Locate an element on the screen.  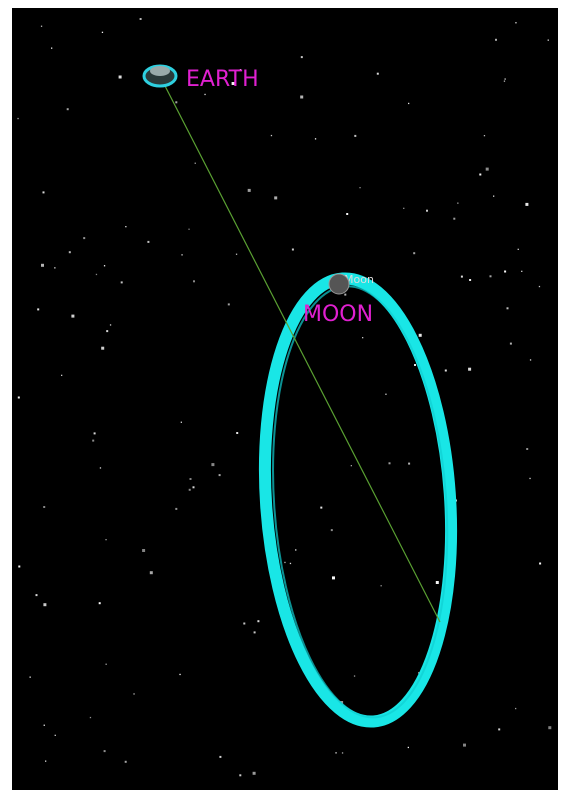
earth-label: EARTH is located at coordinates (222, 79).